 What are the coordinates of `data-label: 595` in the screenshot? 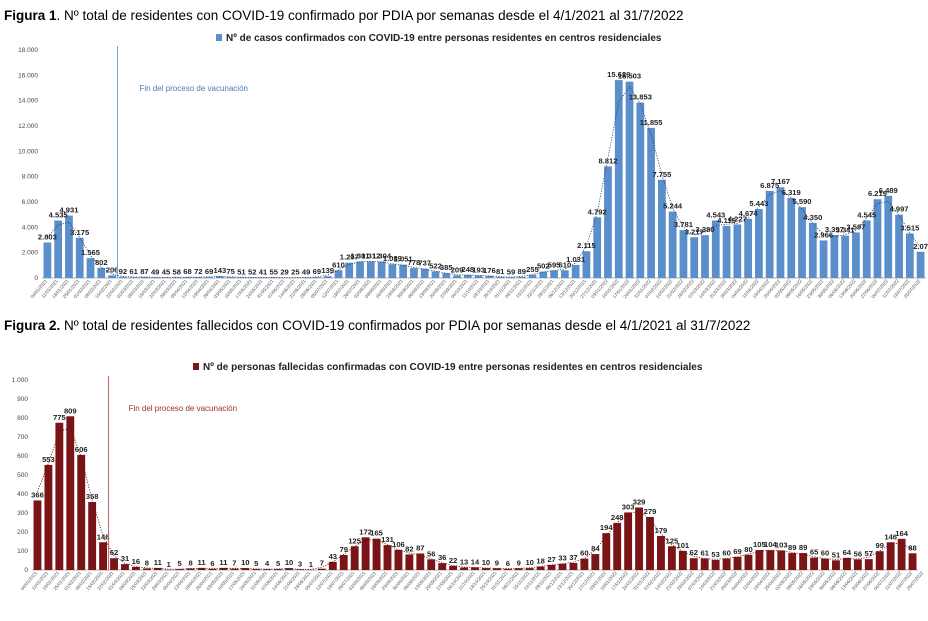 It's located at (554, 264).